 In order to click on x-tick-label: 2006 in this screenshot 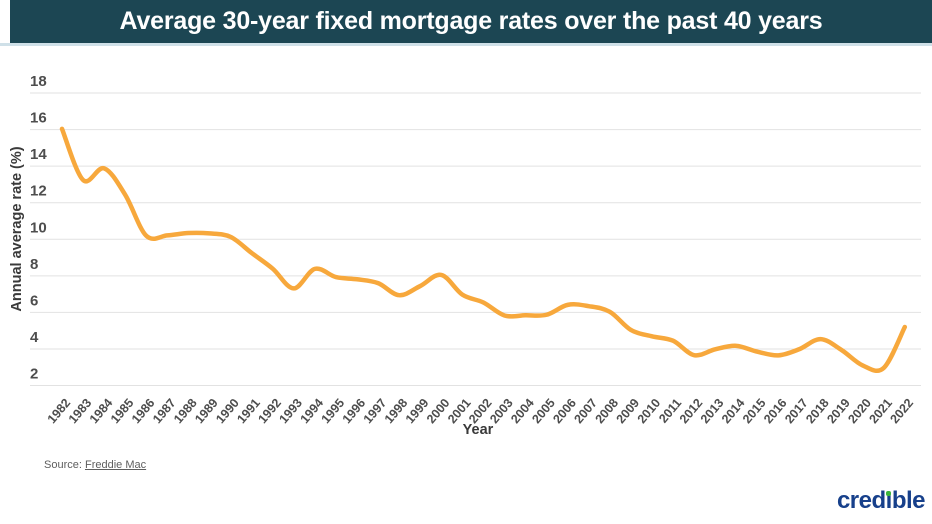, I will do `click(564, 411)`.